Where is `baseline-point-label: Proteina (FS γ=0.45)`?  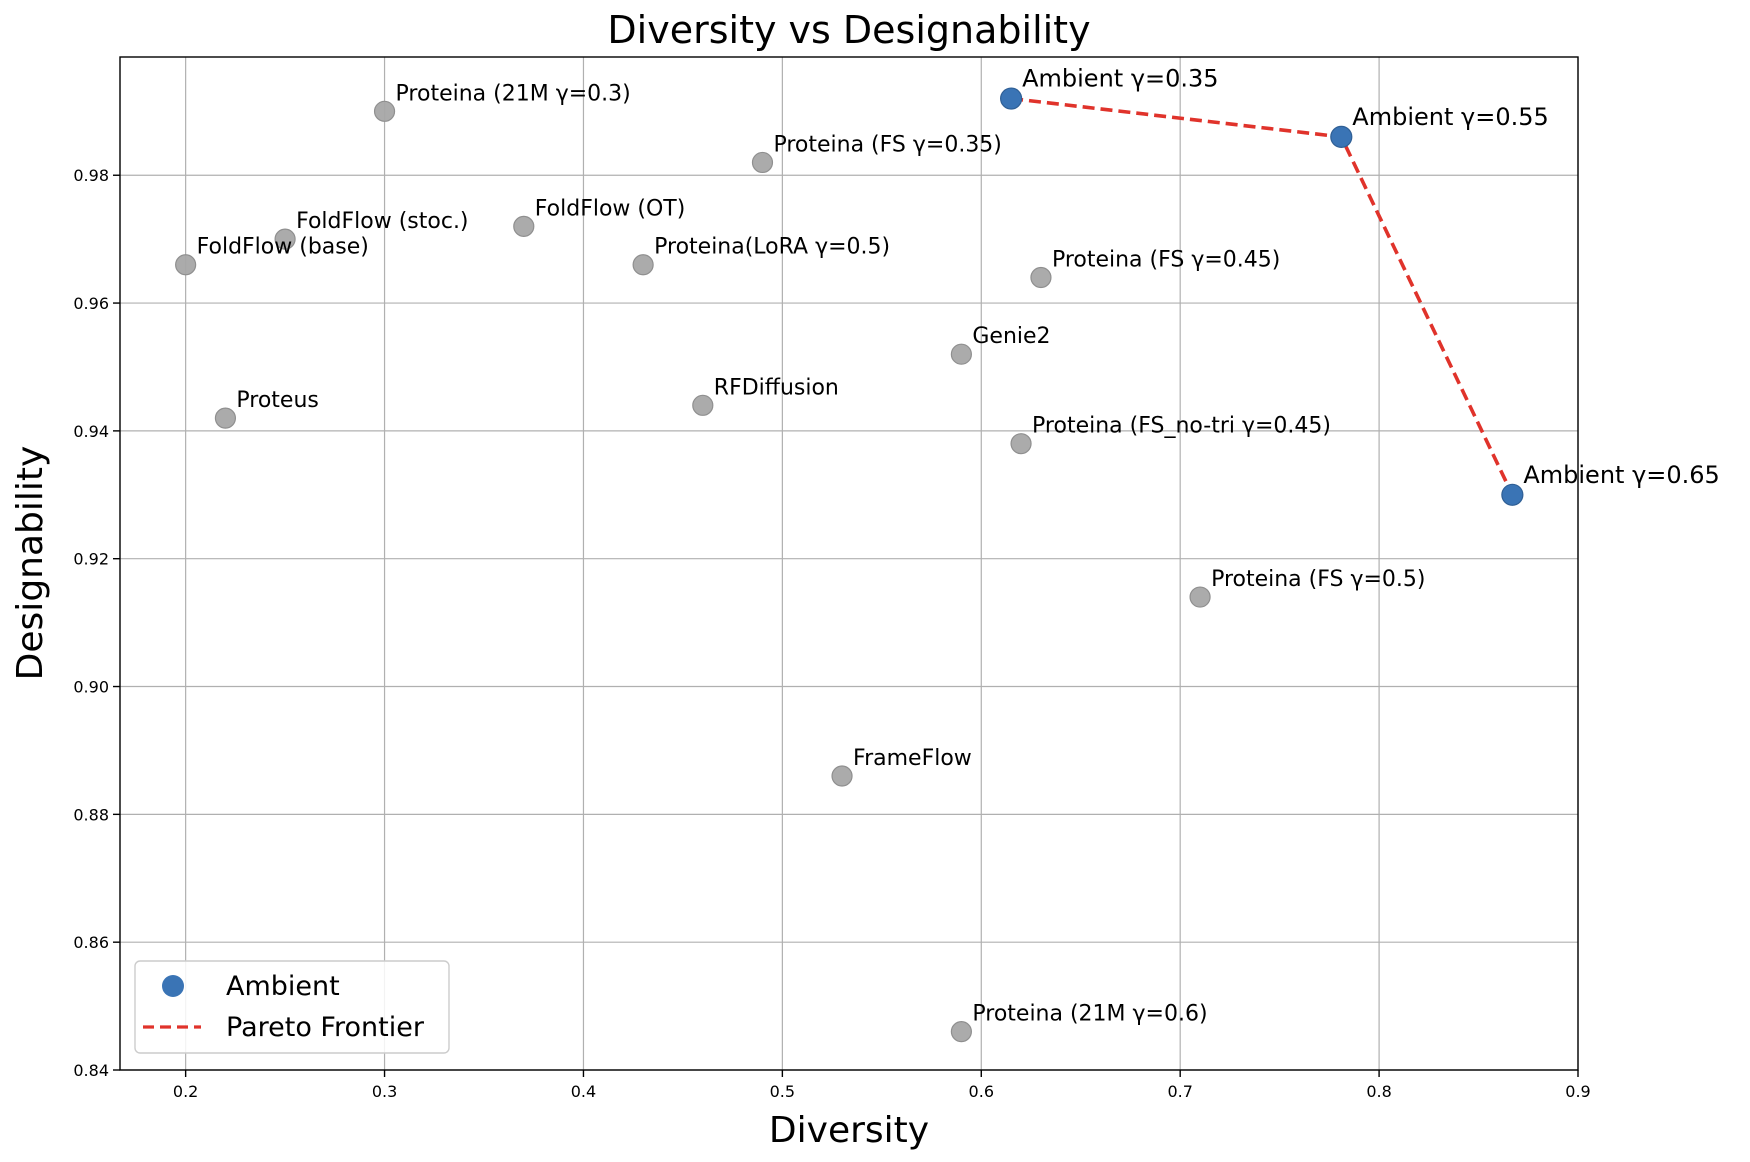
baseline-point-label: Proteina (FS γ=0.45) is located at coordinates (1166, 259).